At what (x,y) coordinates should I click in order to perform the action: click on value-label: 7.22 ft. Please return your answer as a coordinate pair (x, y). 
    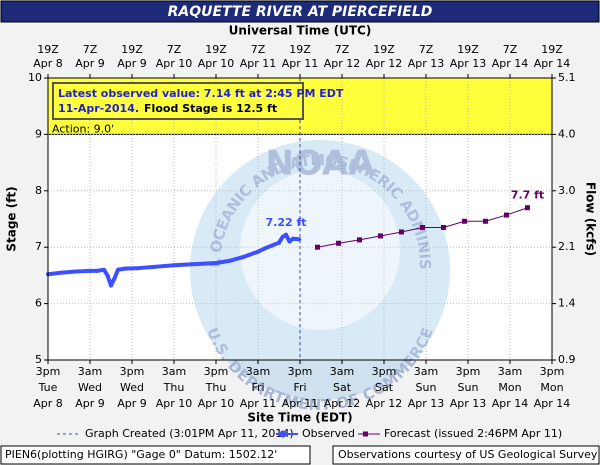
    Looking at the image, I should click on (285, 222).